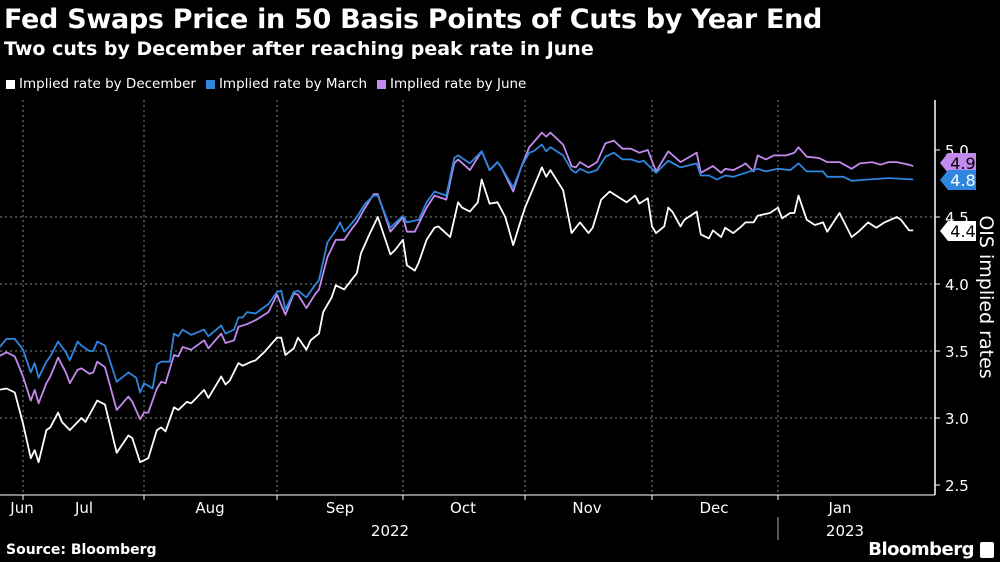 The width and height of the screenshot is (1000, 562). I want to click on legend-item-march: Implied rate by March, so click(286, 84).